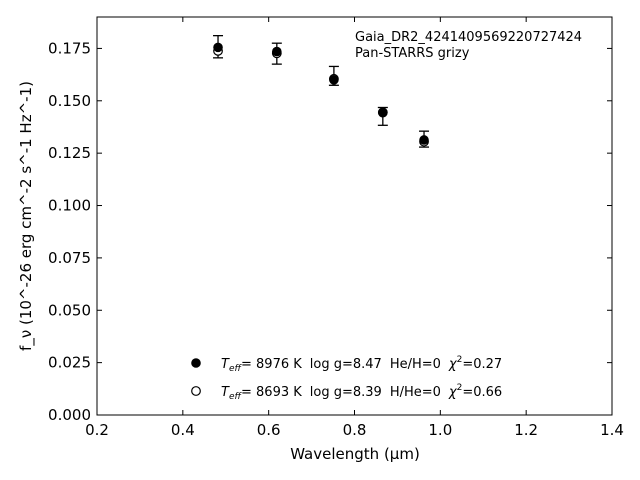  I want to click on y-tick-label: 0.025, so click(69, 363).